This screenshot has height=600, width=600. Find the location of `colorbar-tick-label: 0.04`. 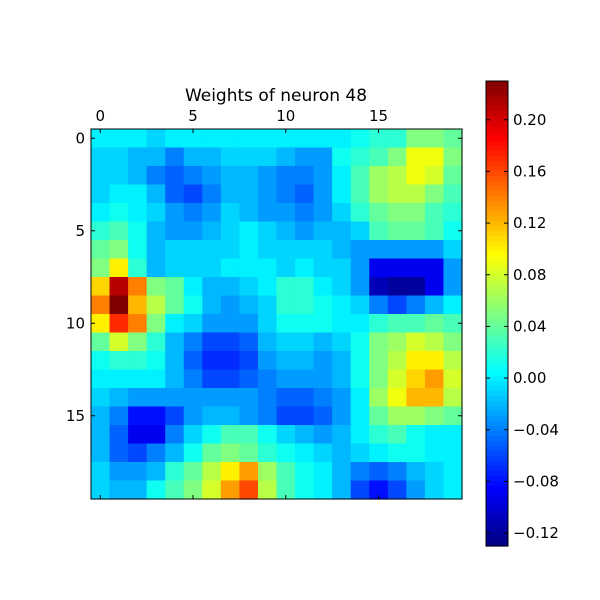

colorbar-tick-label: 0.04 is located at coordinates (529, 326).